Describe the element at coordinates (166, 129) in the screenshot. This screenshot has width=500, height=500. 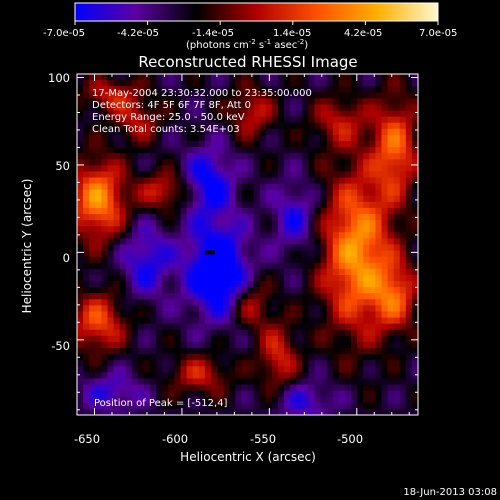
I see `annotation-clean-counts: Clean Total counts: 3.54E+03` at that location.